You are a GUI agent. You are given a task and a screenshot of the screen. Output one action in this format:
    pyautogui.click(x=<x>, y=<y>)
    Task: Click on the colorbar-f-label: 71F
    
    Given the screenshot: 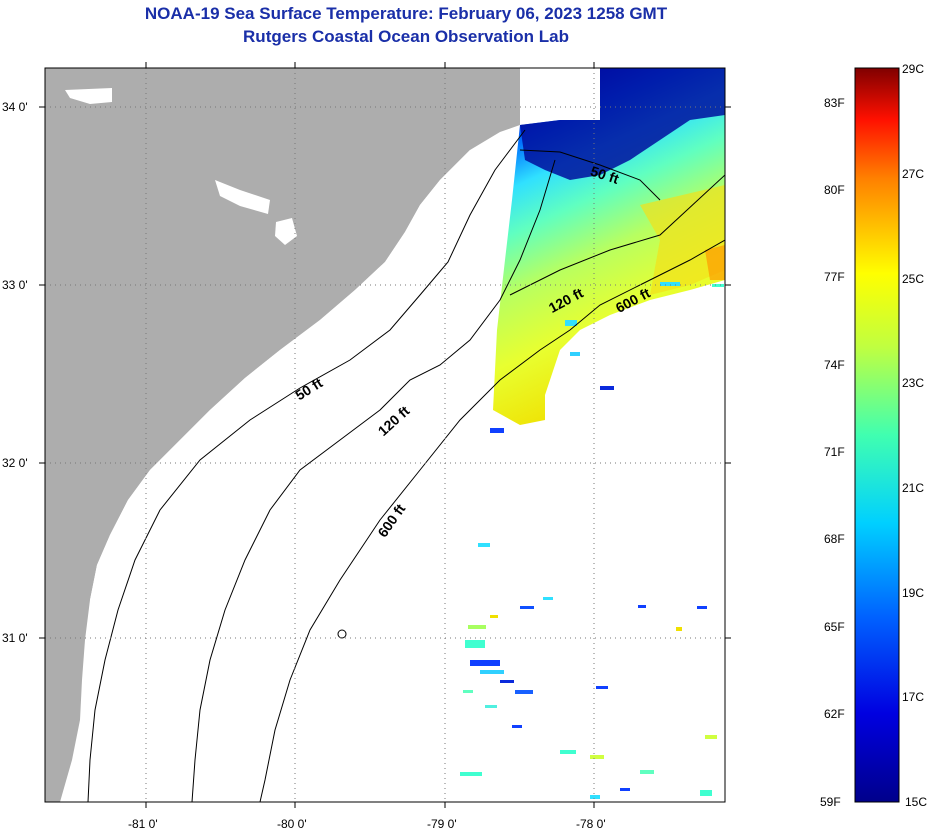 What is the action you would take?
    pyautogui.click(x=834, y=452)
    